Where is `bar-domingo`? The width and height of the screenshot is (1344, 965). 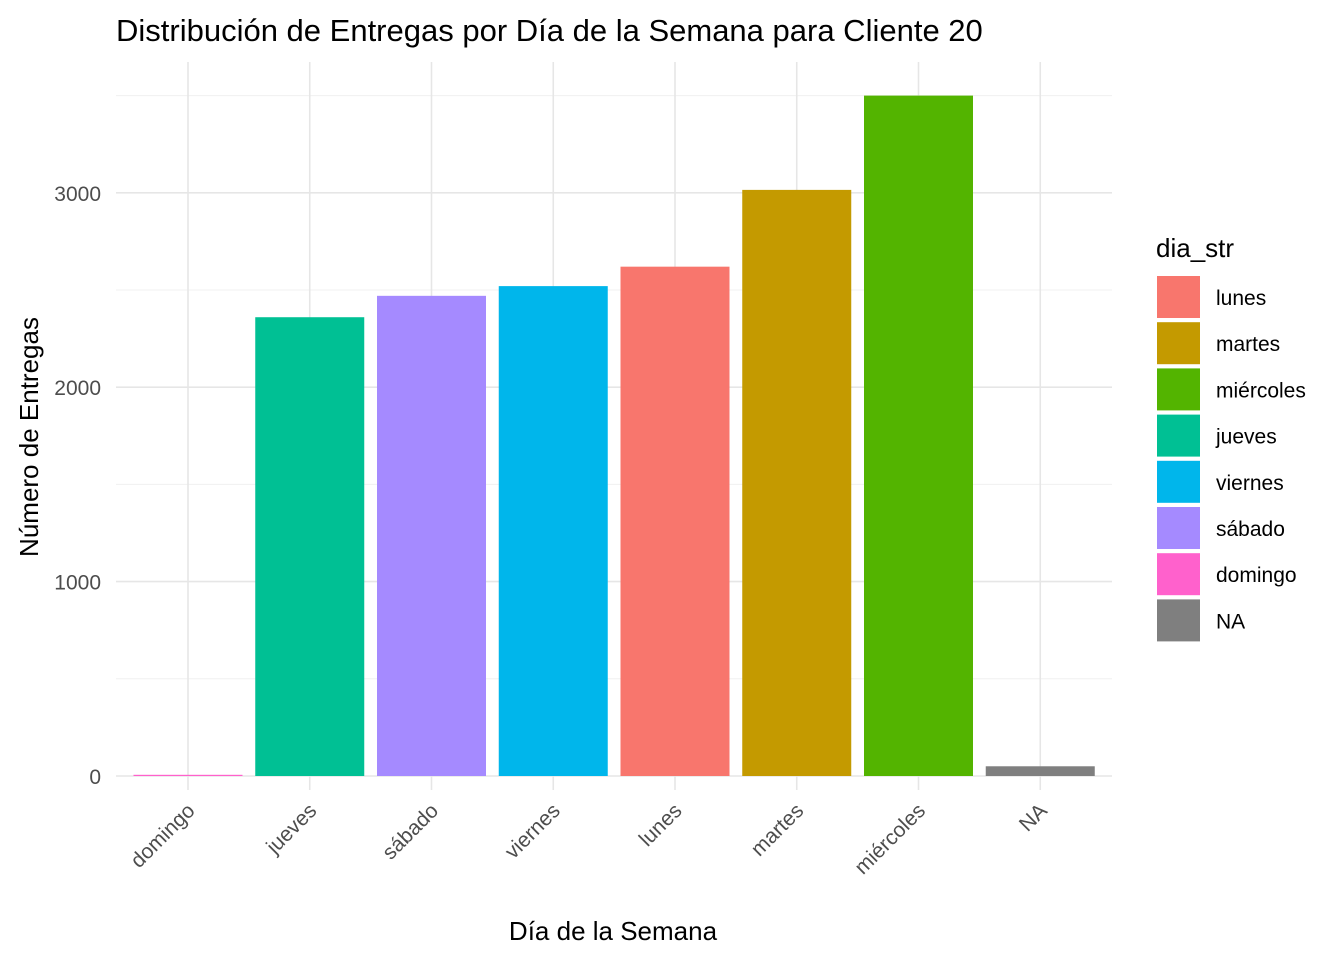 bar-domingo is located at coordinates (188, 775).